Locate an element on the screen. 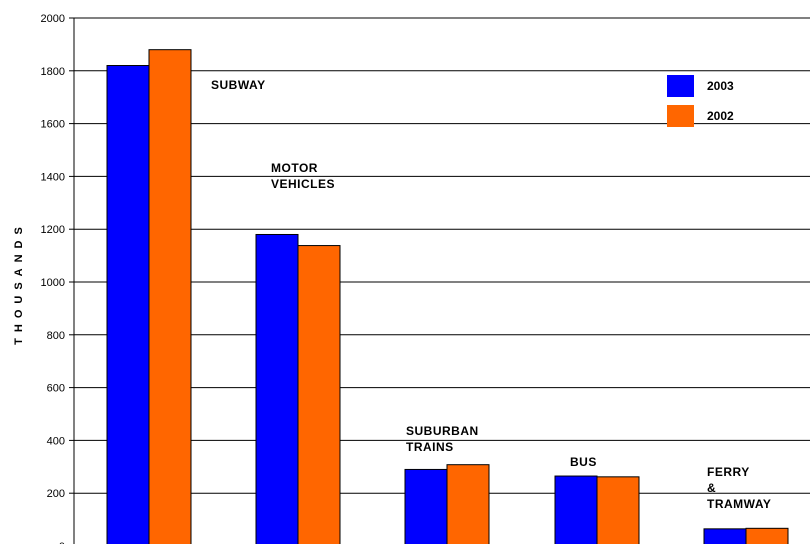 The image size is (810, 544). y-axis-ticks: 0 200 400 600 800 1000 1200 1400 1600 1800 2000 is located at coordinates (57, 278).